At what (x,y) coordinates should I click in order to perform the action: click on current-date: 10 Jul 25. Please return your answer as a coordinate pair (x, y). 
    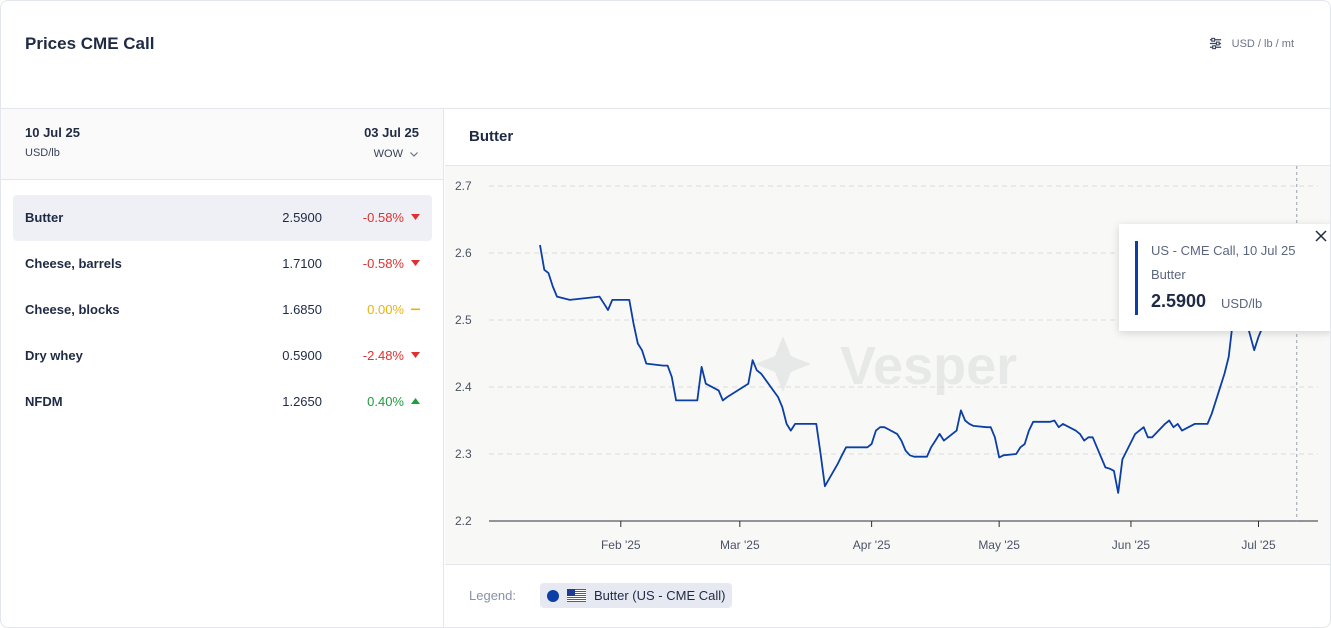
    Looking at the image, I should click on (52, 132).